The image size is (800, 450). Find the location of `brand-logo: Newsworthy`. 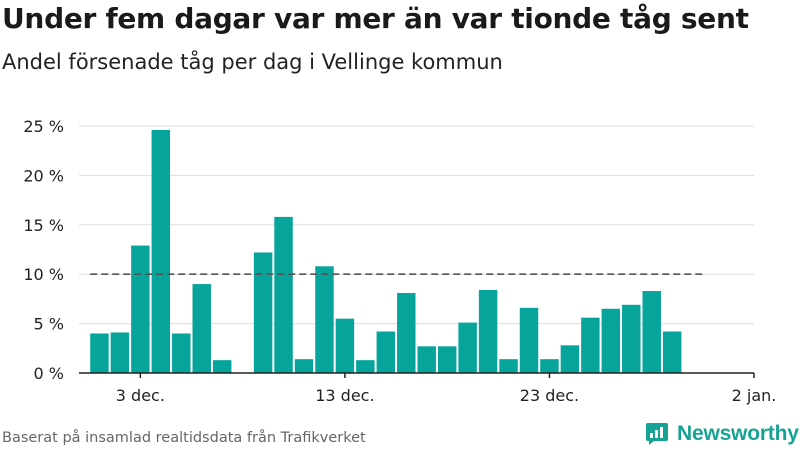

brand-logo: Newsworthy is located at coordinates (722, 434).